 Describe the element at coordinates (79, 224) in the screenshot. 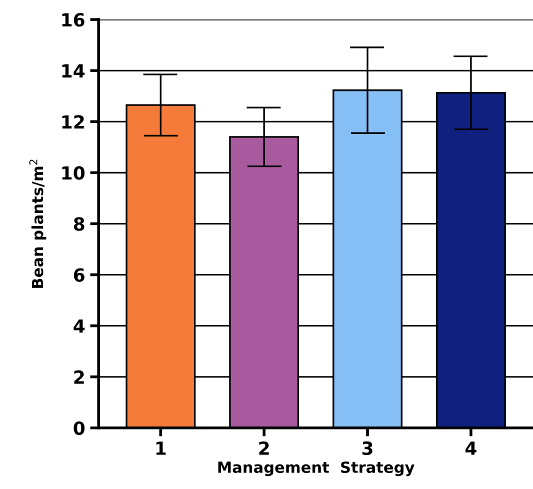

I see `y-tick-label: 8` at that location.